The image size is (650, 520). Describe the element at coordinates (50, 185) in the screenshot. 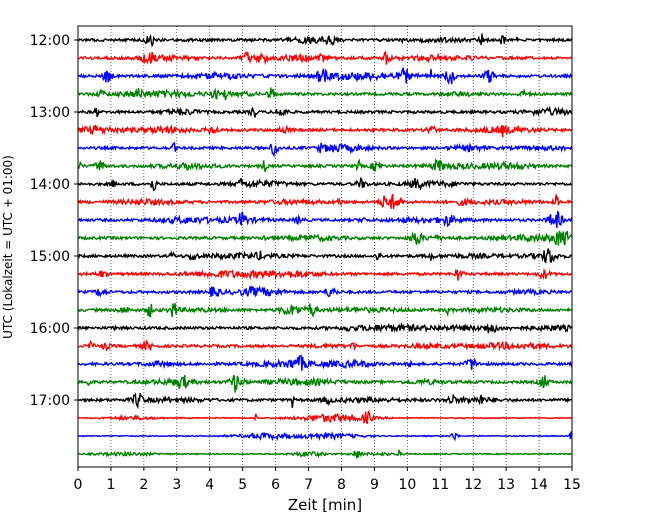

I see `y-tick-label-2: 14:00` at that location.